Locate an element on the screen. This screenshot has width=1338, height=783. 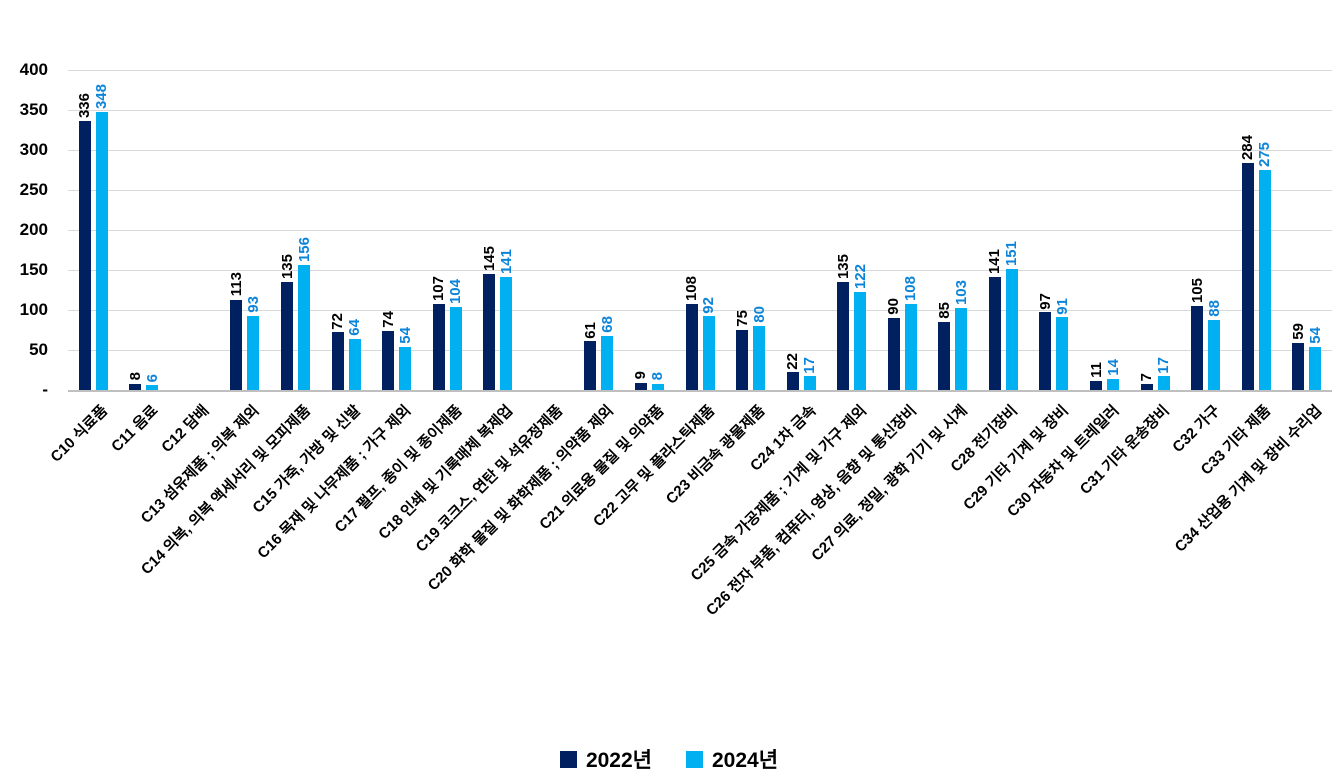
legend-label-2022: 2022년 is located at coordinates (618, 760).